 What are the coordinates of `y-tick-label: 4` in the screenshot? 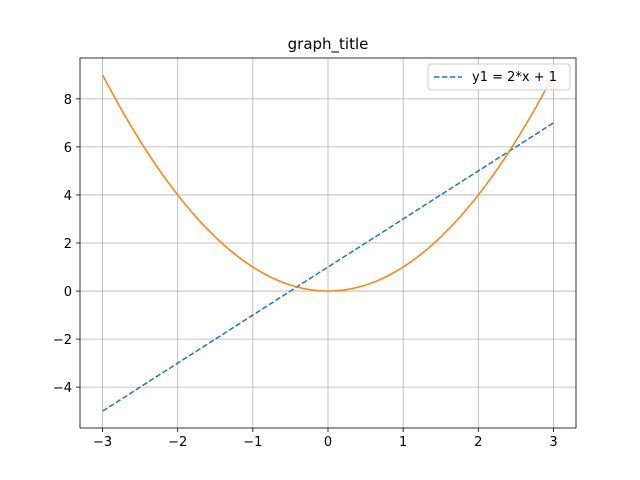 It's located at (68, 196).